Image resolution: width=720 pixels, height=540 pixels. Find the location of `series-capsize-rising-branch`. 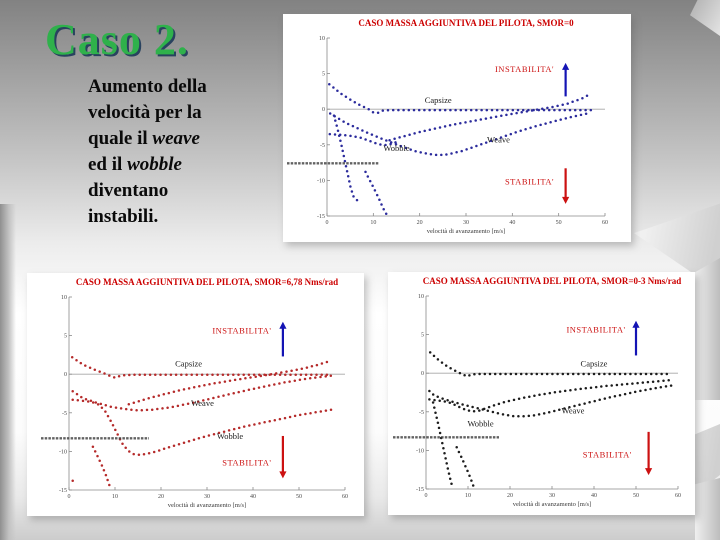

series-capsize-rising-branch is located at coordinates (488, 118).